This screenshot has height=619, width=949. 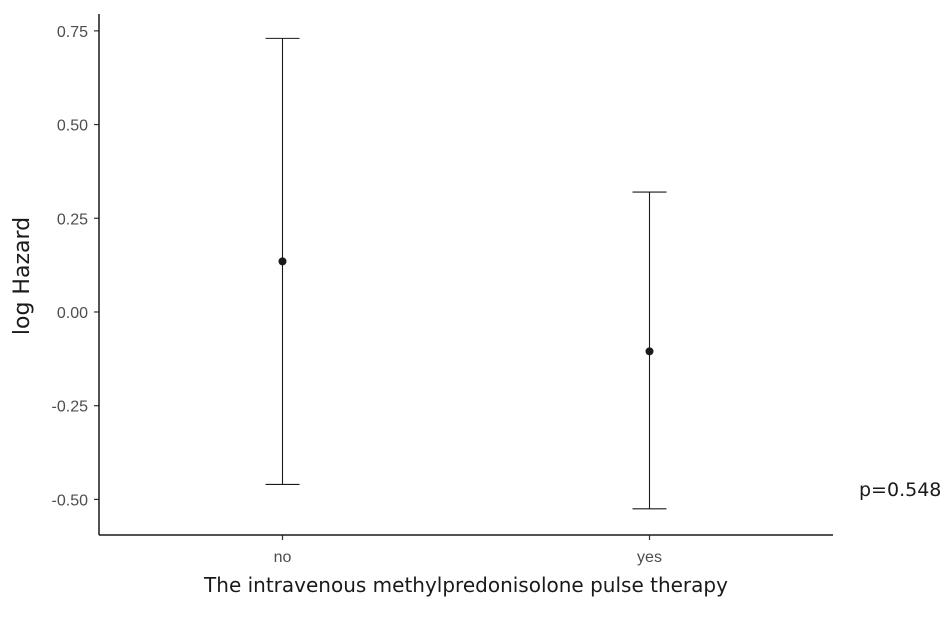 What do you see at coordinates (70, 407) in the screenshot?
I see `y-tick-label: -0.25` at bounding box center [70, 407].